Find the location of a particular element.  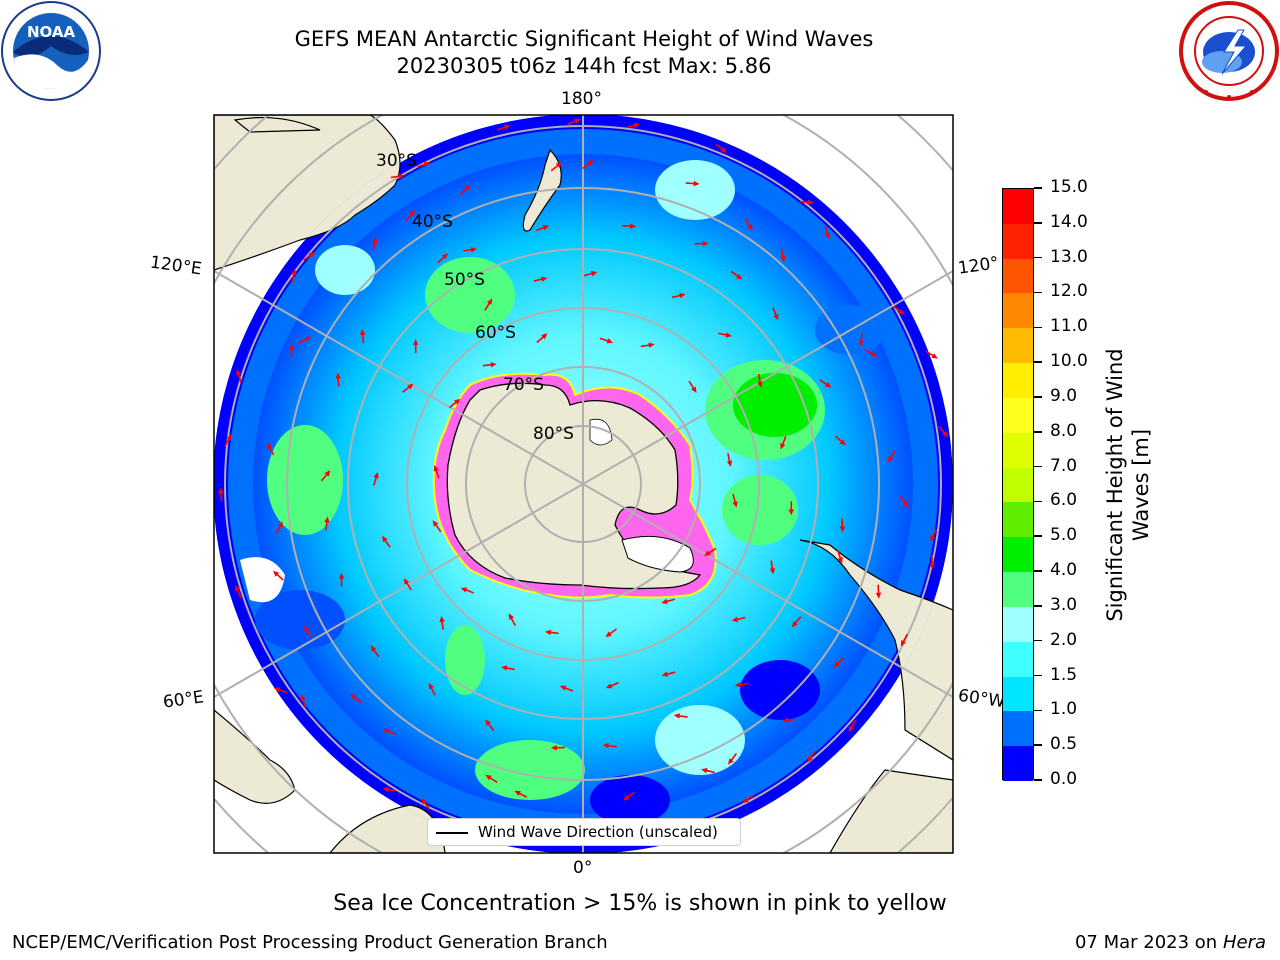

colorbar-tick-label: 1.5 is located at coordinates (1064, 674).